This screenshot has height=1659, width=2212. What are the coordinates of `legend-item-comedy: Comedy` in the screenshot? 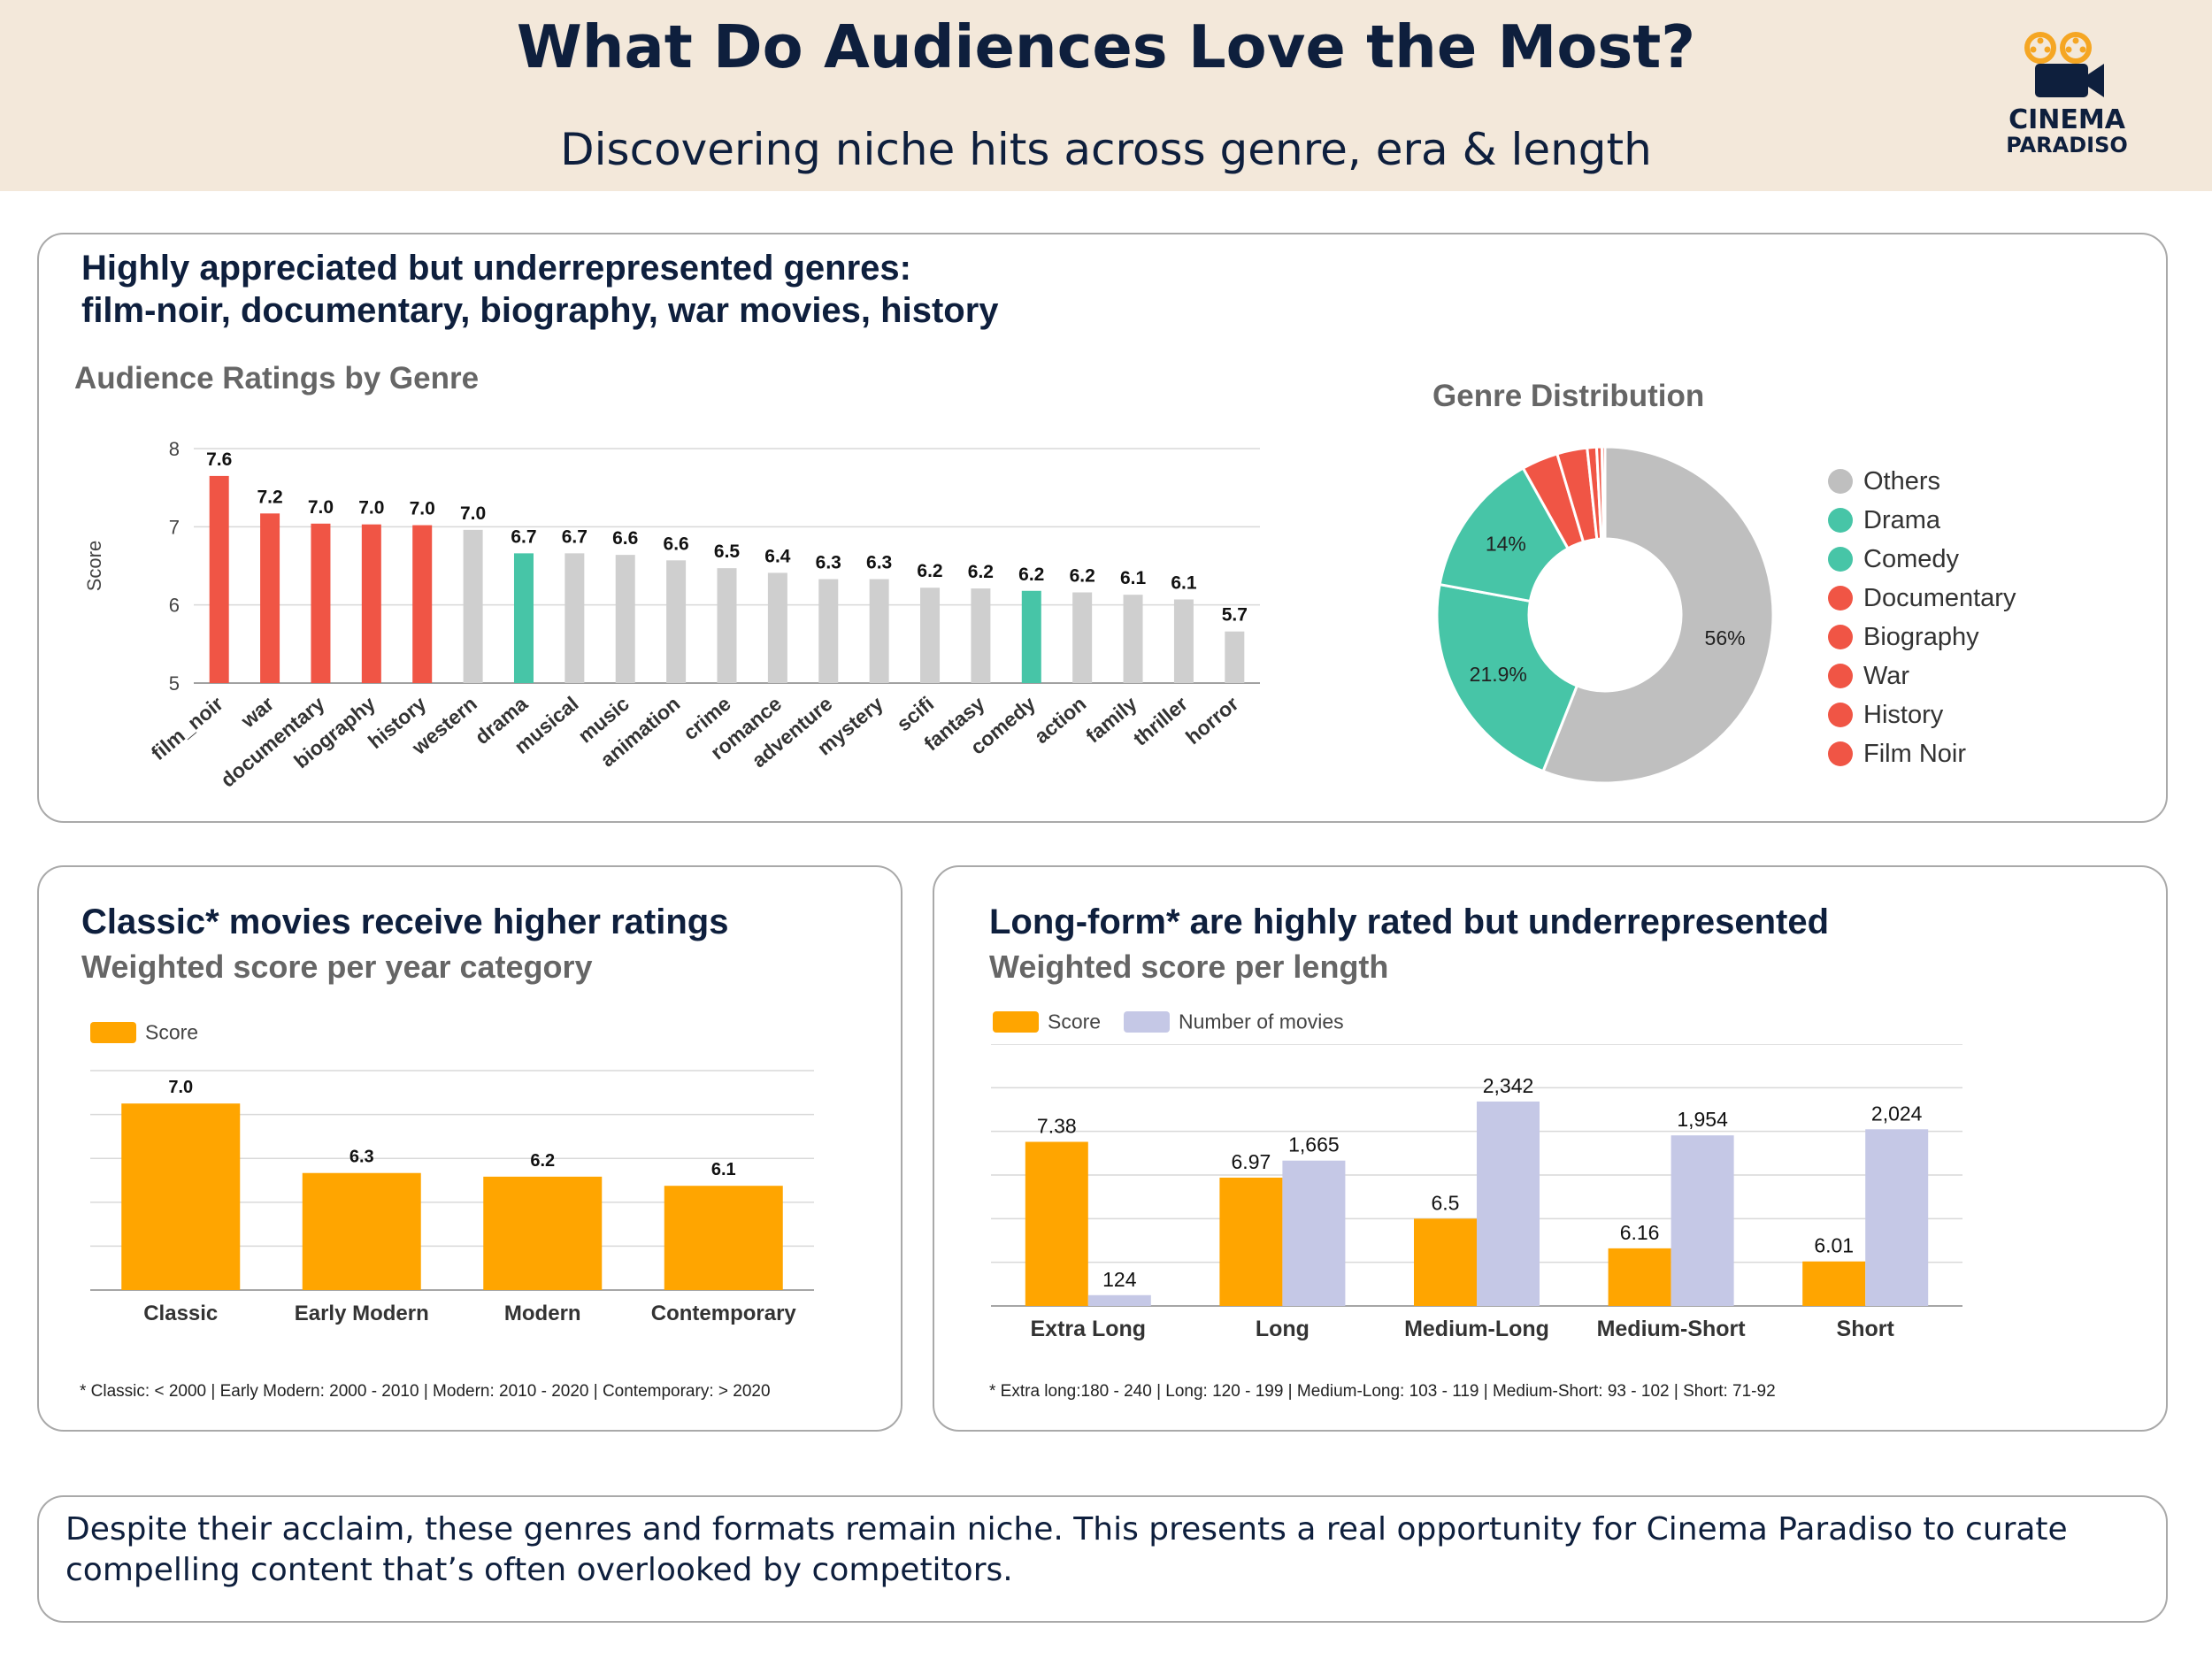 It's located at (1894, 559).